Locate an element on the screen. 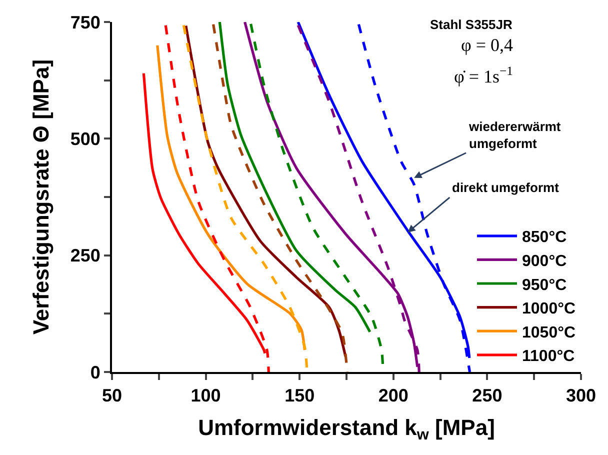 The image size is (608, 455). annotation: φ̇ = 1s$^{−1}$ is located at coordinates (483, 75).